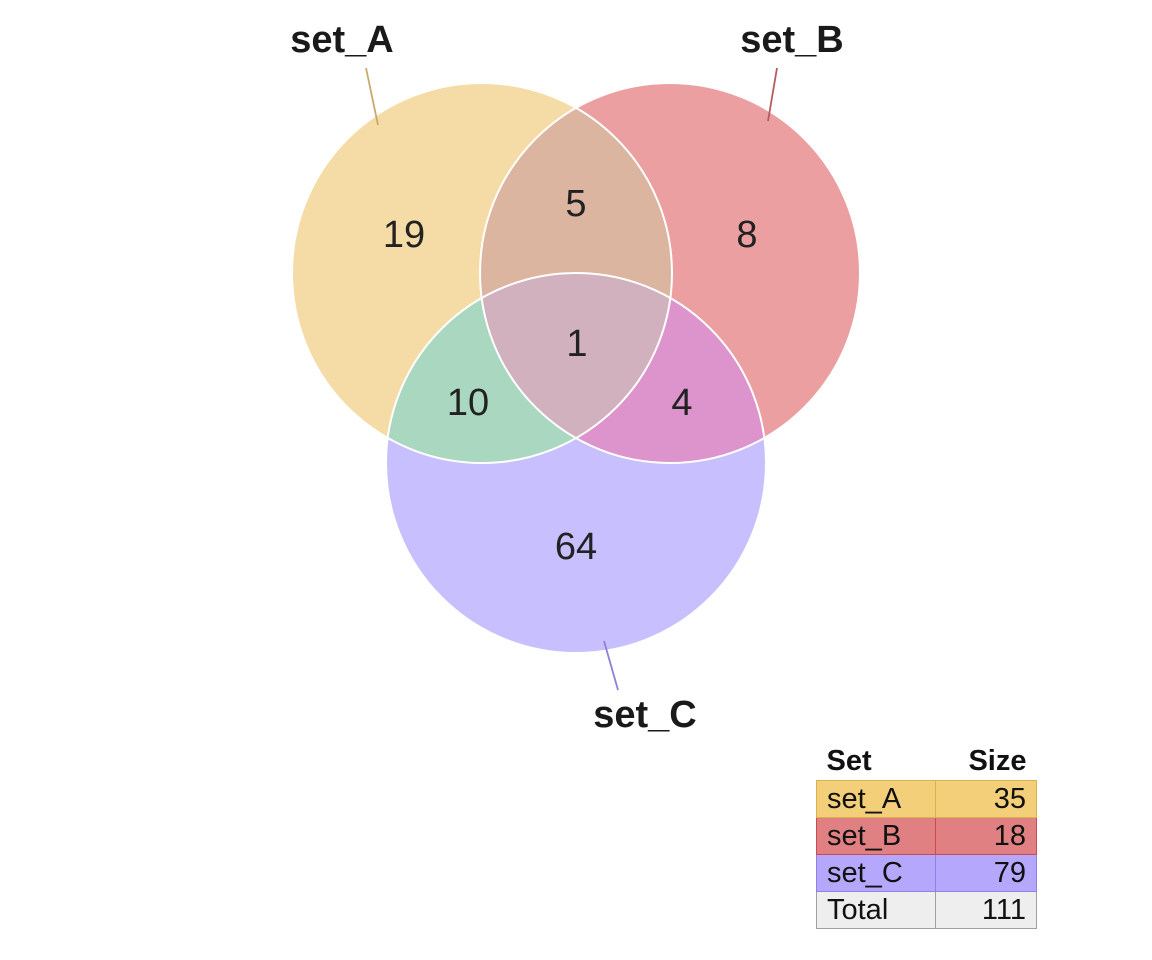 Image resolution: width=1152 pixels, height=960 pixels. What do you see at coordinates (986, 910) in the screenshot?
I see `total-value-cell: 111` at bounding box center [986, 910].